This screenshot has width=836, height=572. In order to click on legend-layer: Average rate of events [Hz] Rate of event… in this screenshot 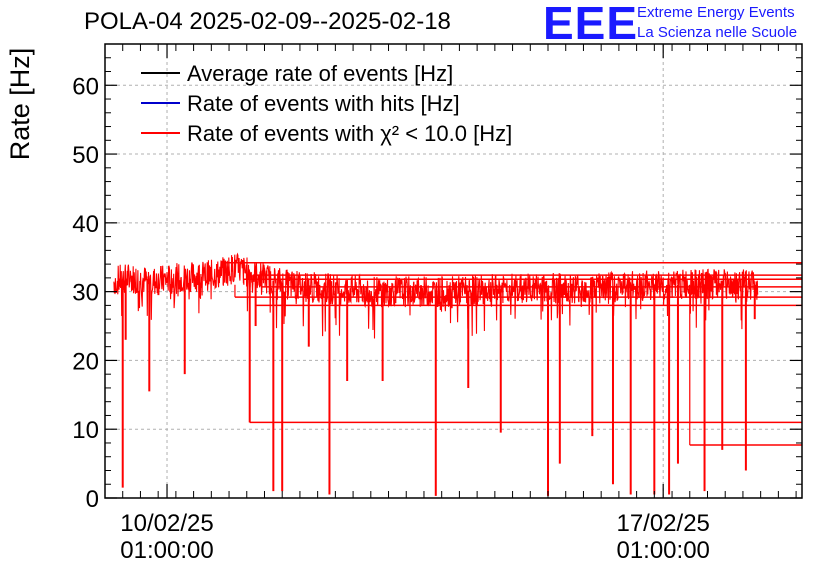, I will do `click(326, 103)`.